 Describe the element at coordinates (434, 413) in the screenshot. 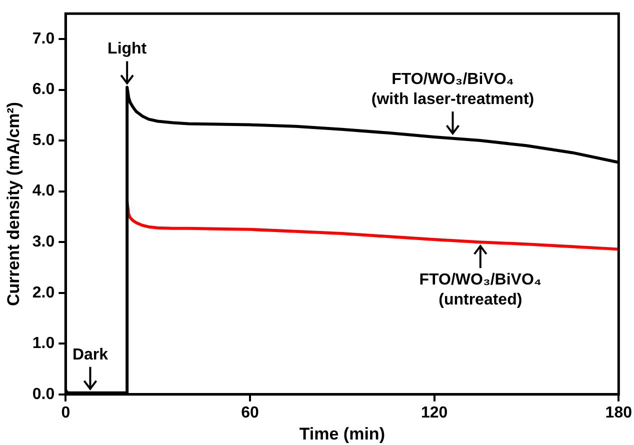

I see `x-tick-label: 120` at that location.